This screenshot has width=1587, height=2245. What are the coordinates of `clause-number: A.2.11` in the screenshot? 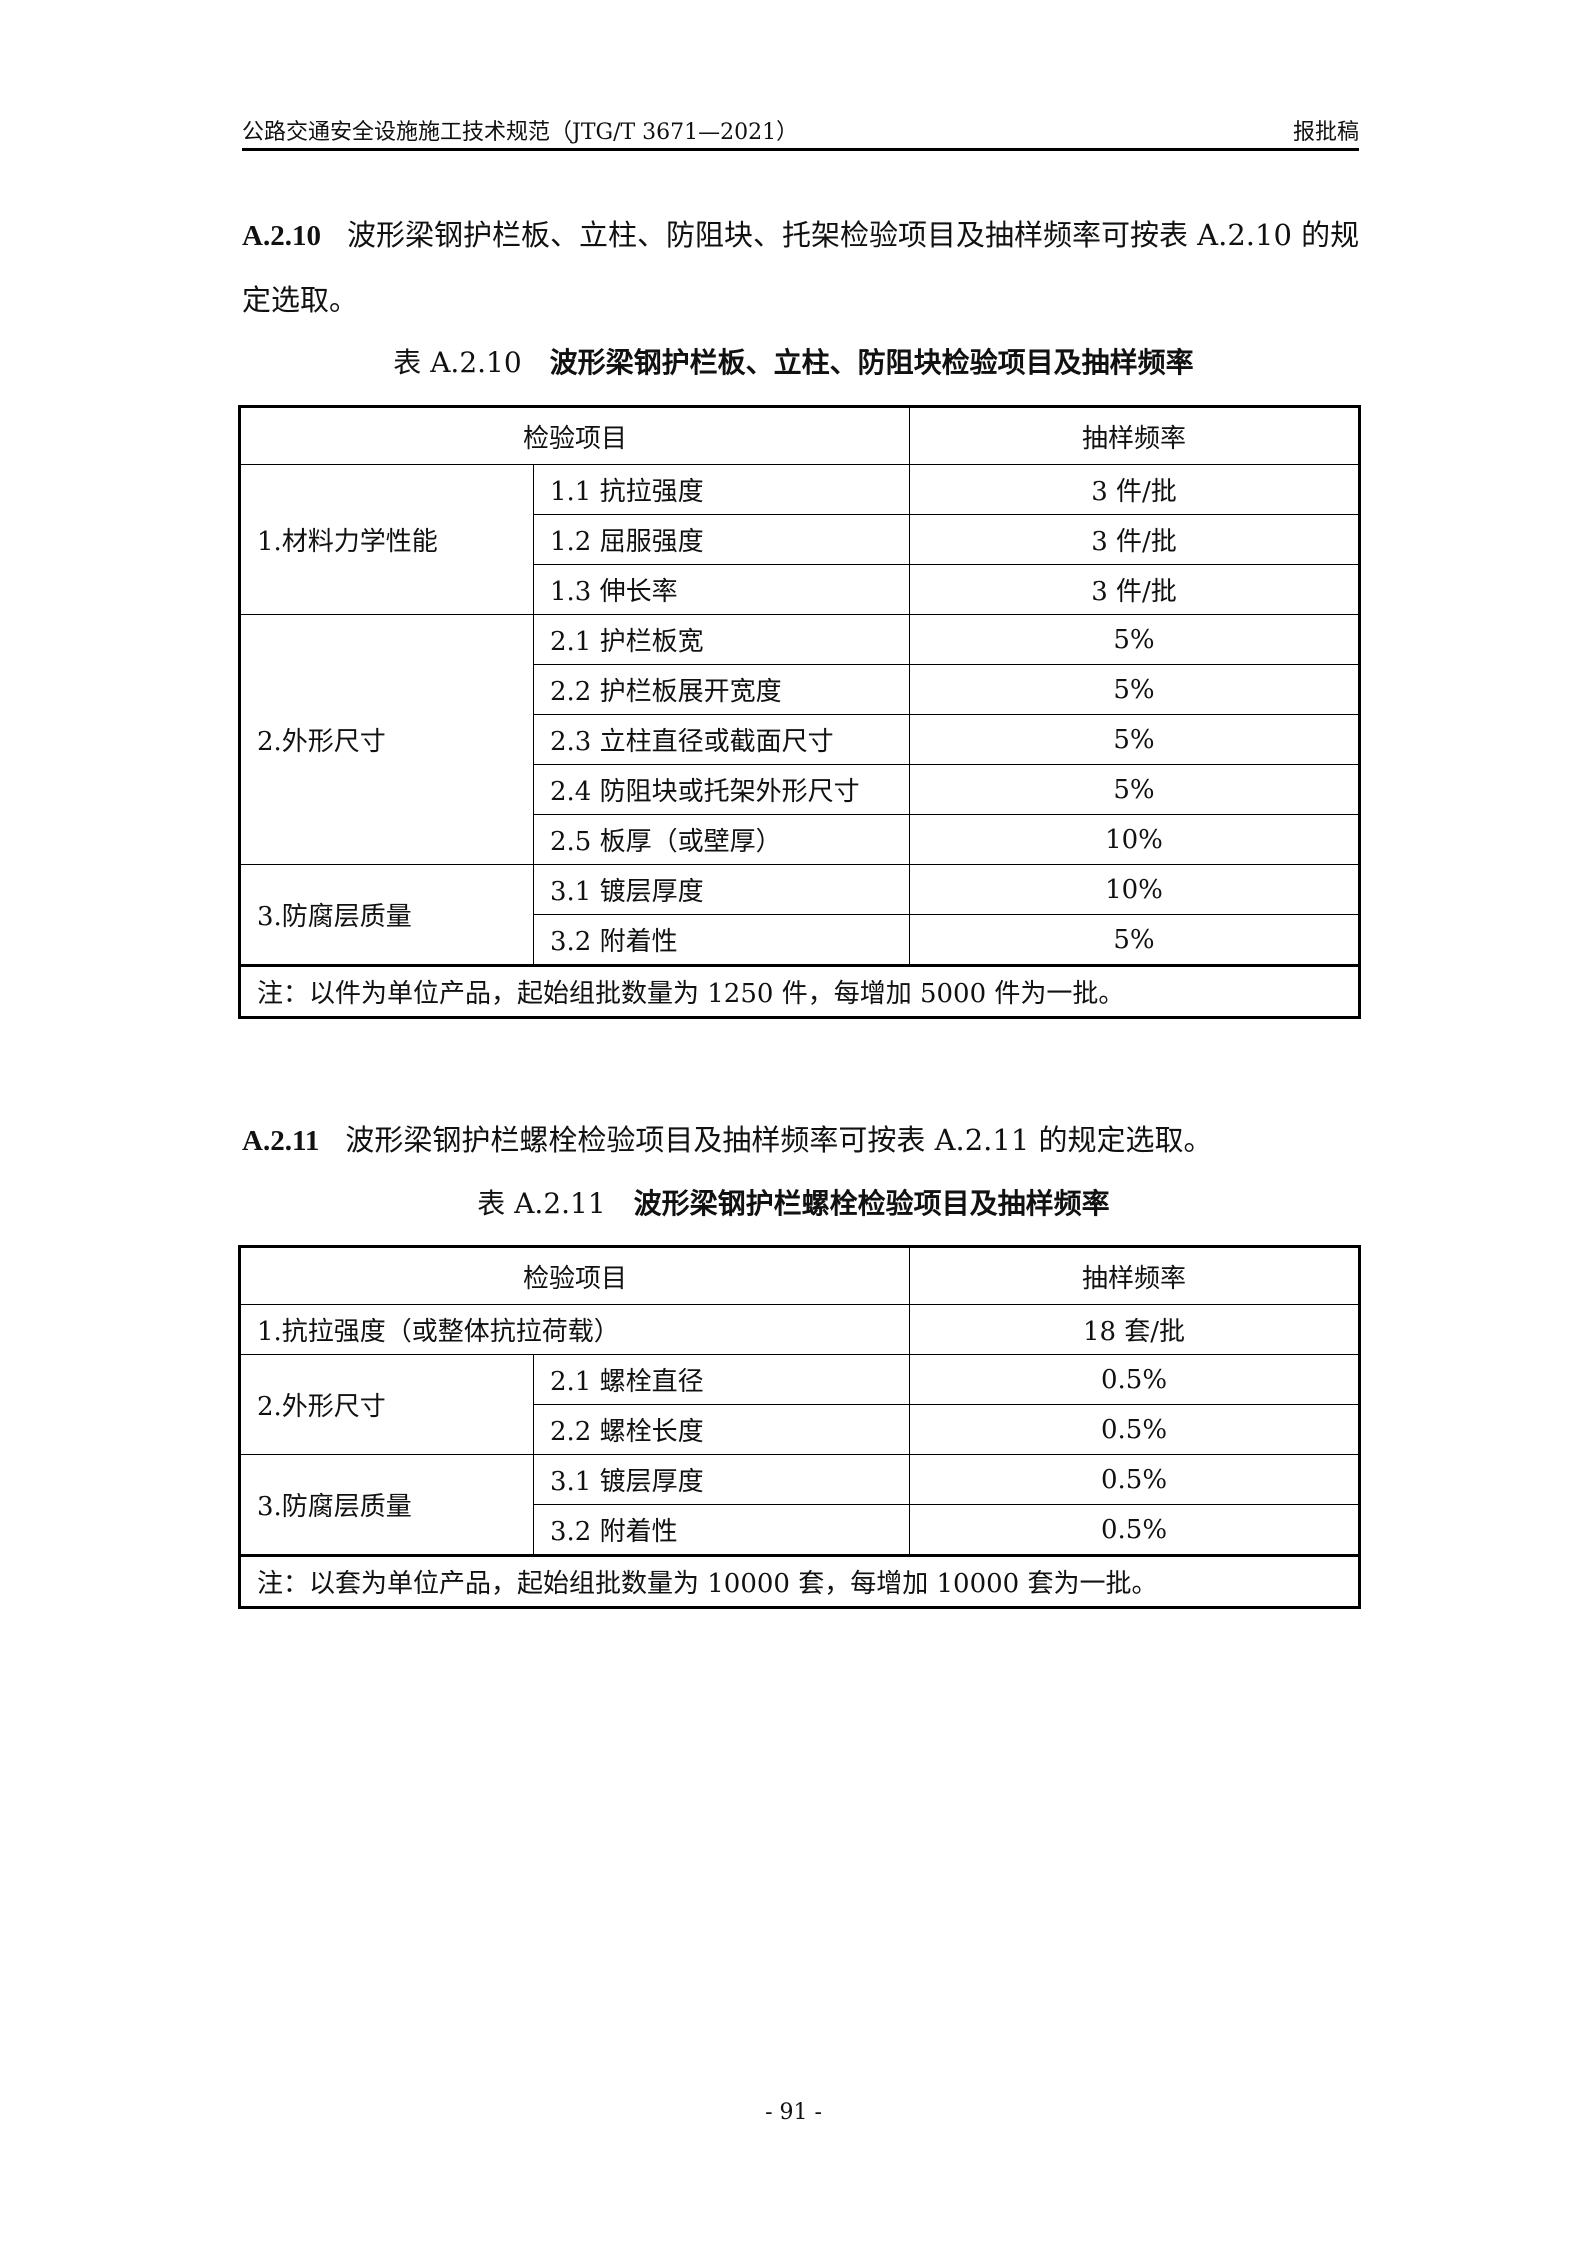 It's located at (281, 1141).